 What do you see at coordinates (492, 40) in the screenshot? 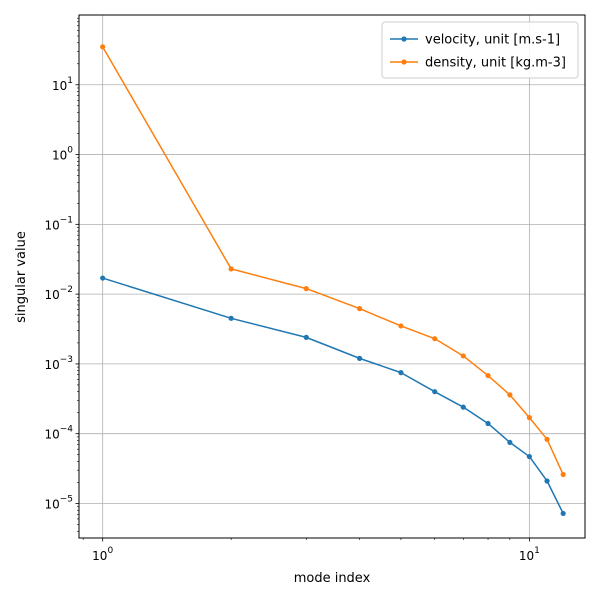
I see `legend-label: velocity, unit [m.s-1]` at bounding box center [492, 40].